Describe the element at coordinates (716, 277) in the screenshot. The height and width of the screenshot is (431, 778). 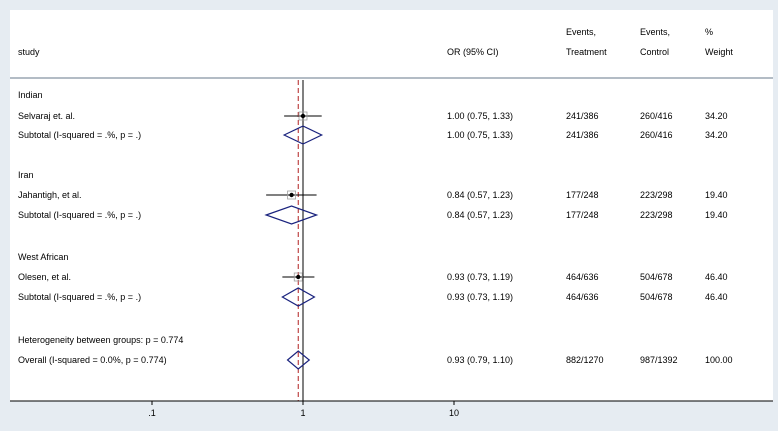
I see `study-weight: 46.40` at that location.